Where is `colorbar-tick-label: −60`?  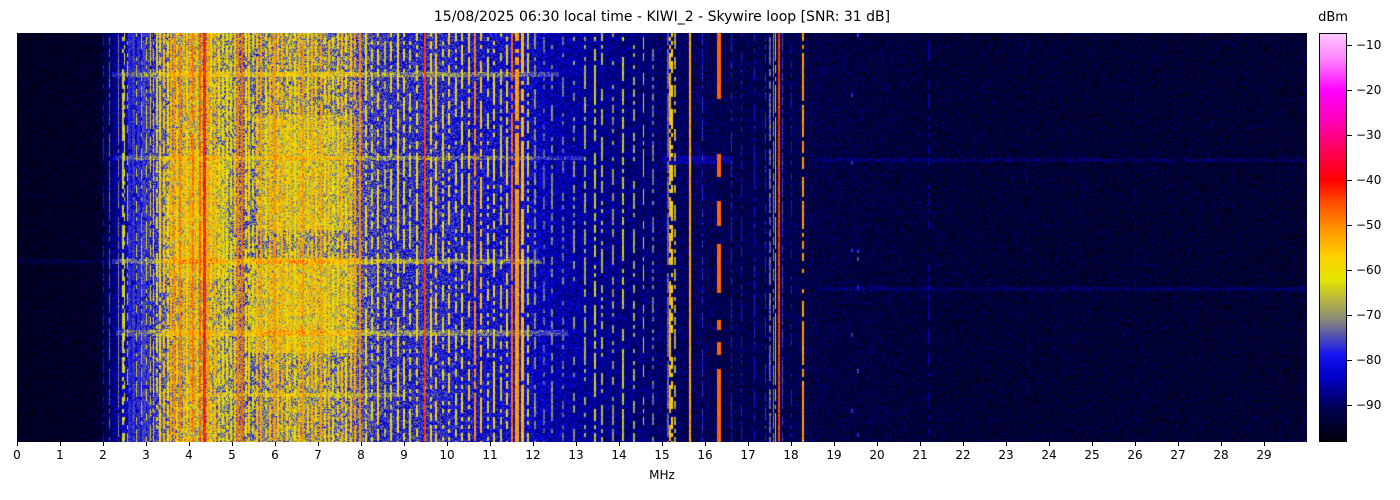
colorbar-tick-label: −60 is located at coordinates (1369, 270).